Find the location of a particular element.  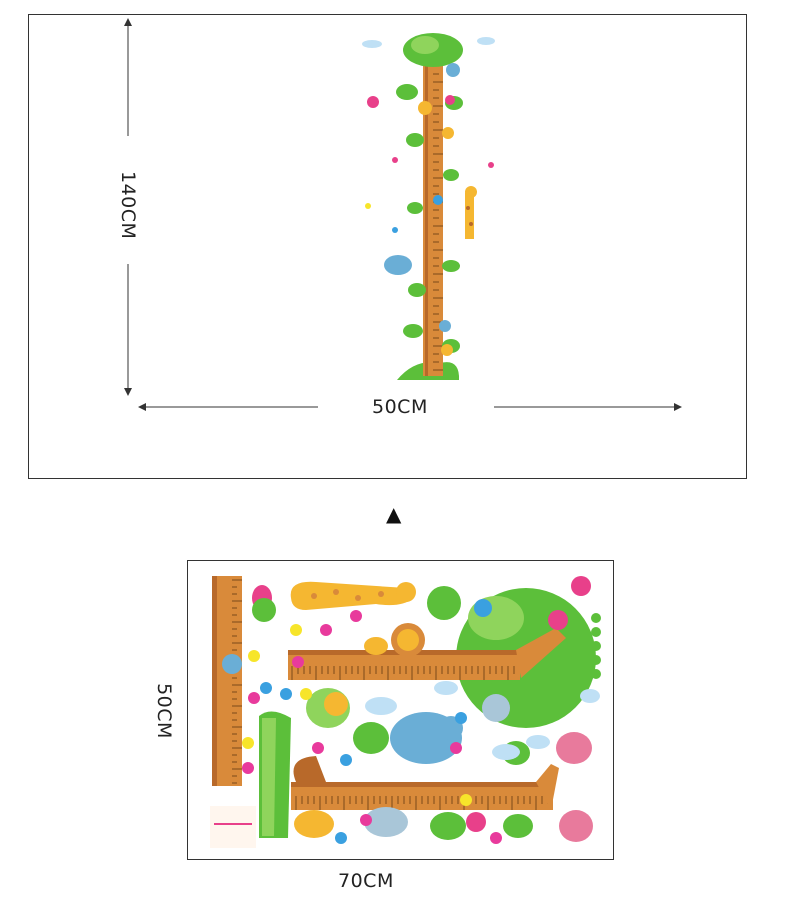

arrow-up-icon: ▲ is located at coordinates (394, 514).